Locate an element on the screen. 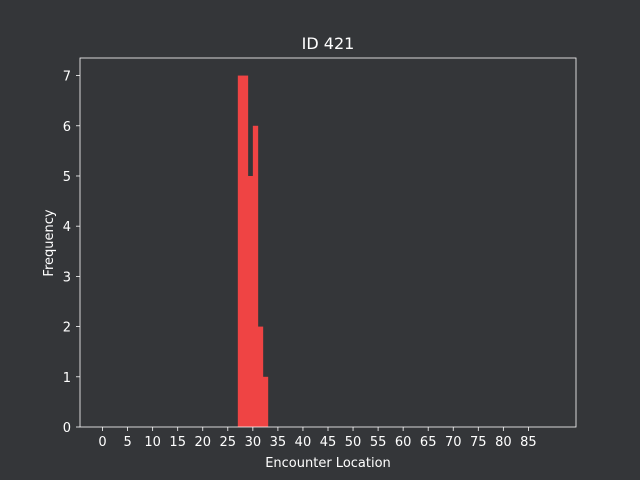  x-tick-label-12: 60 is located at coordinates (403, 442).